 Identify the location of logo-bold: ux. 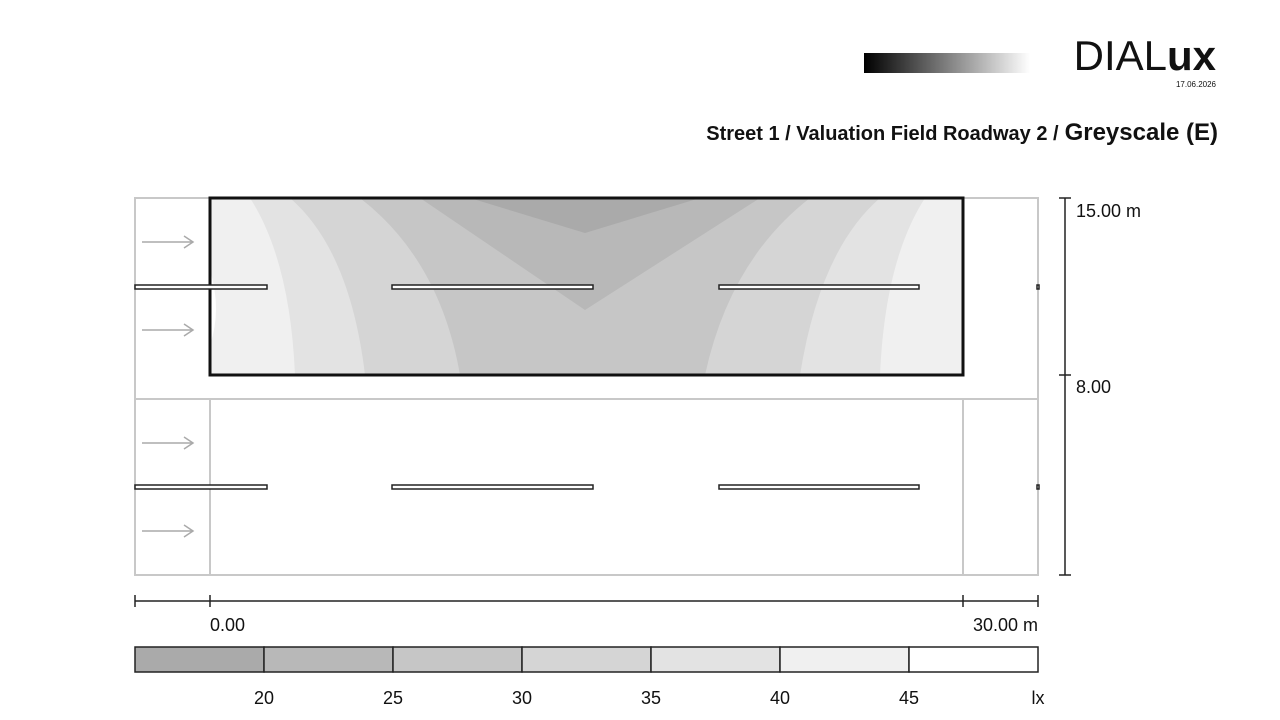
(1192, 55).